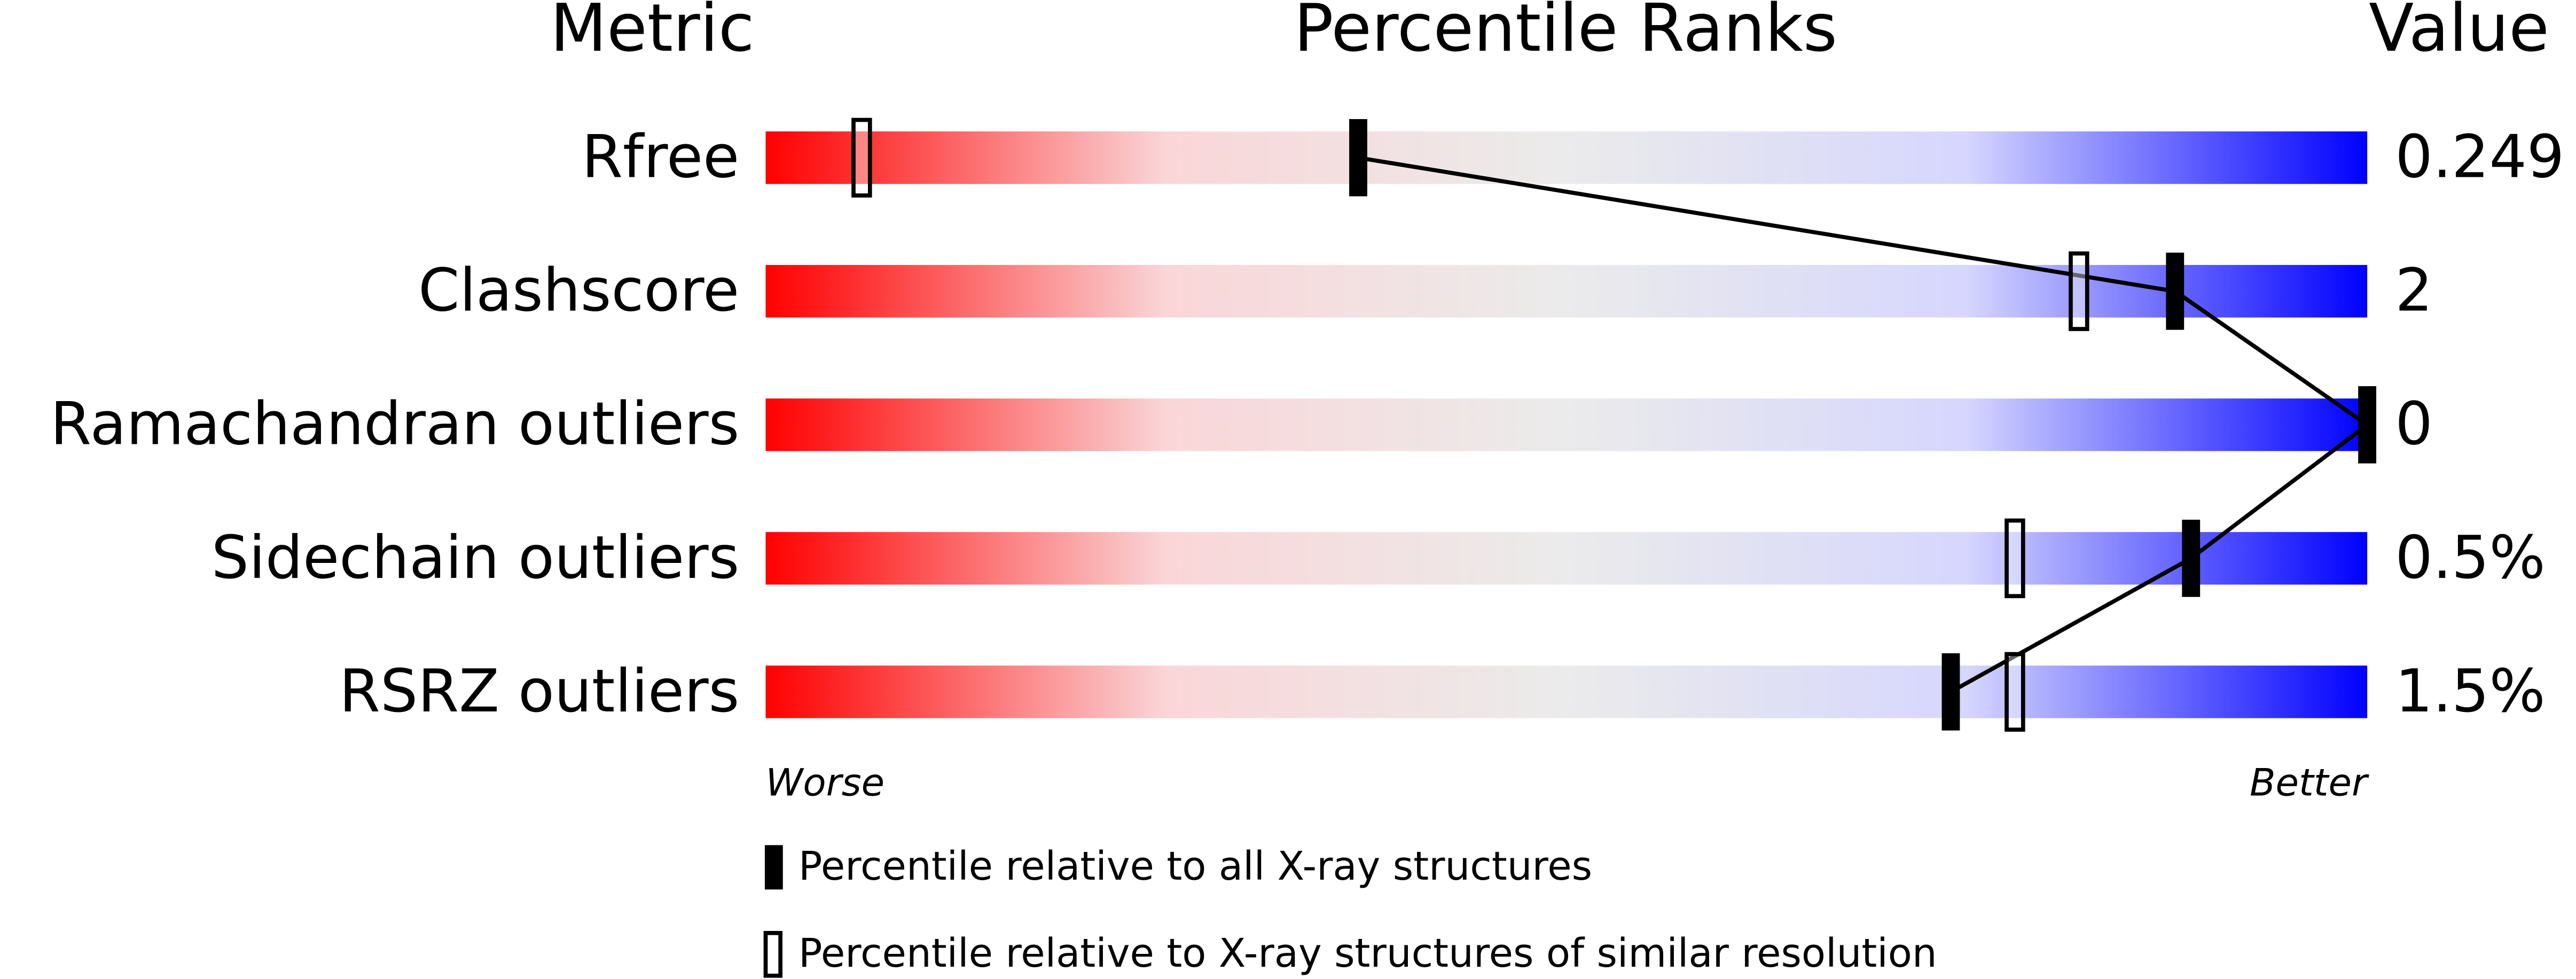 Image resolution: width=2576 pixels, height=979 pixels. I want to click on metric-header: Metric, so click(652, 33).